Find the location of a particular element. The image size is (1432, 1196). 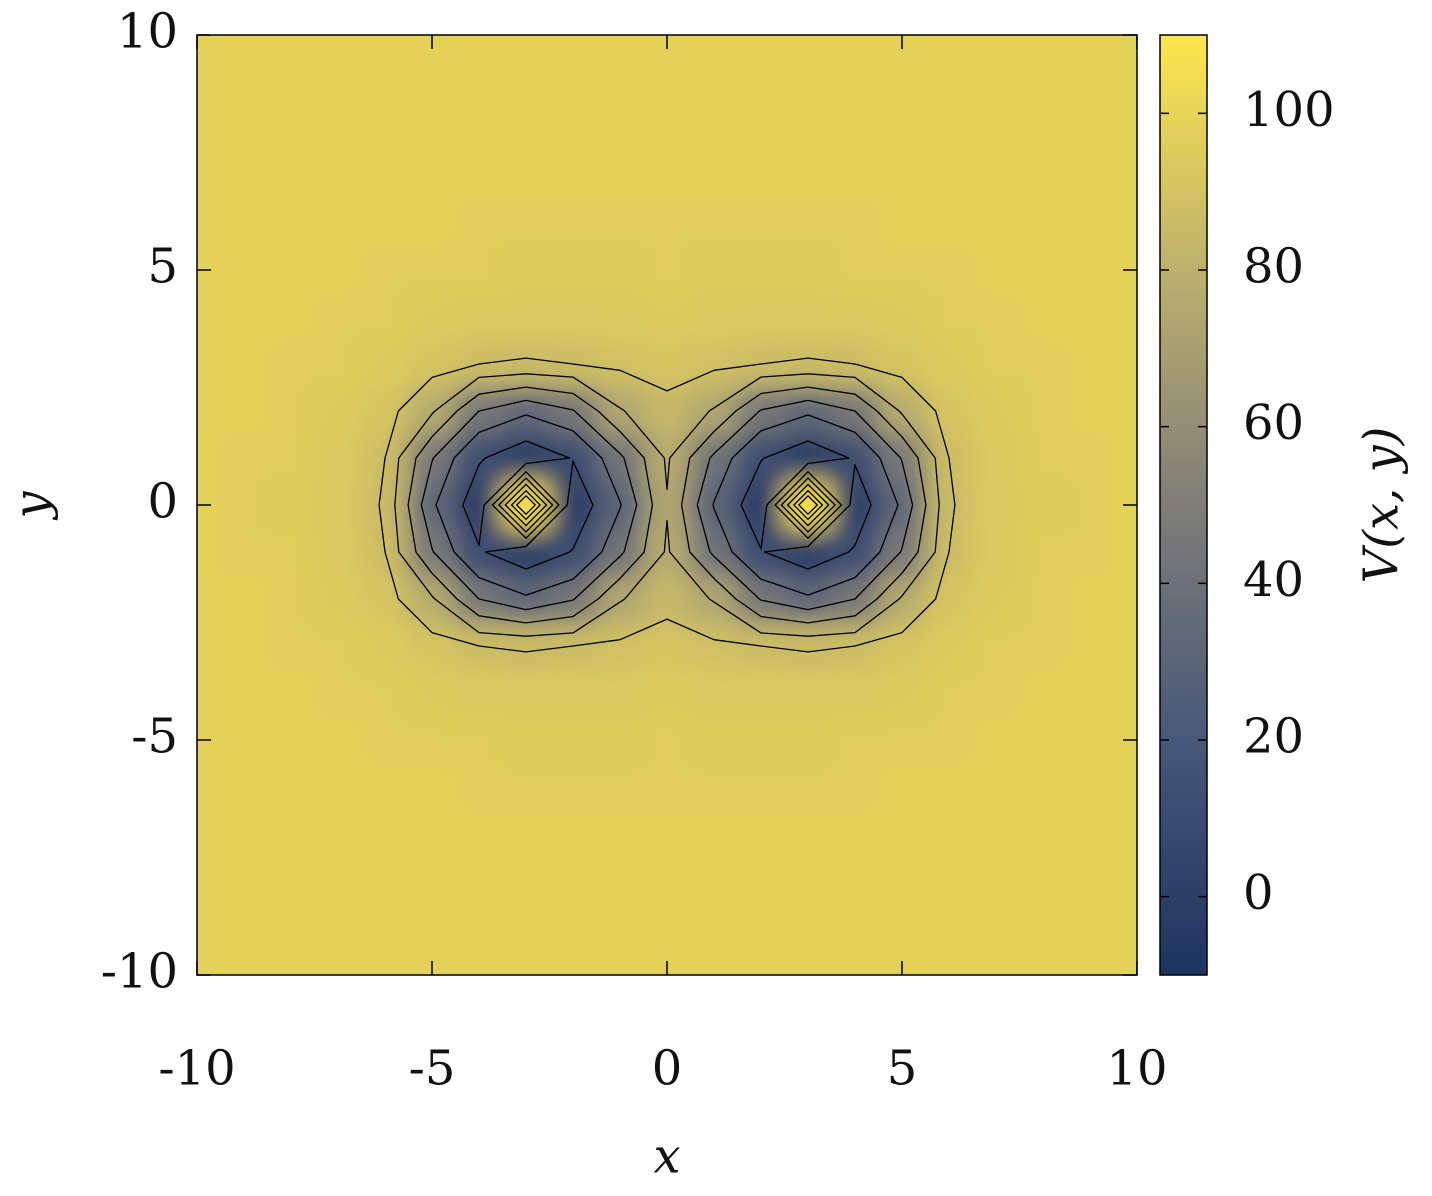

contour-line is located at coordinates (667, 505).